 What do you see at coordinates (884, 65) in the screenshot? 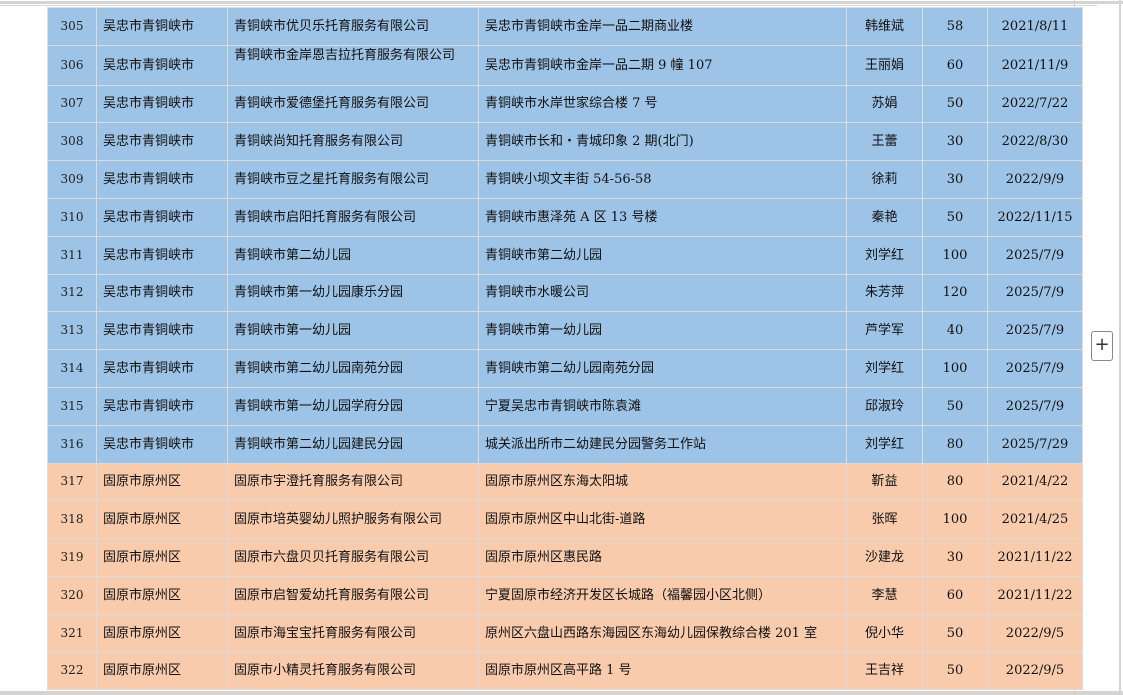
I see `contact-person-cell: 王丽娟` at bounding box center [884, 65].